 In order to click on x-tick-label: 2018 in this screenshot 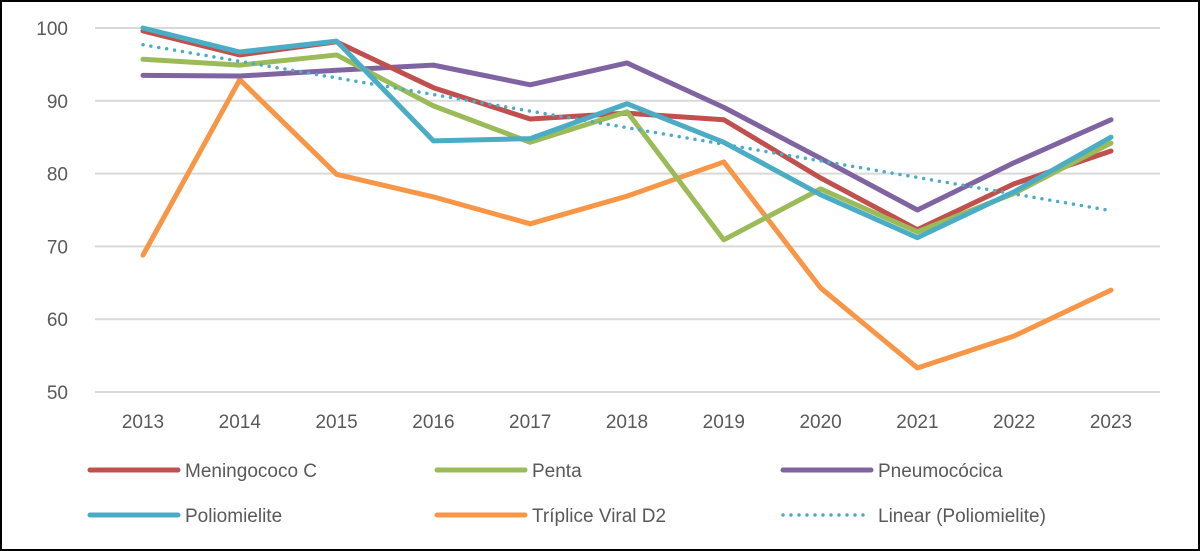, I will do `click(627, 422)`.